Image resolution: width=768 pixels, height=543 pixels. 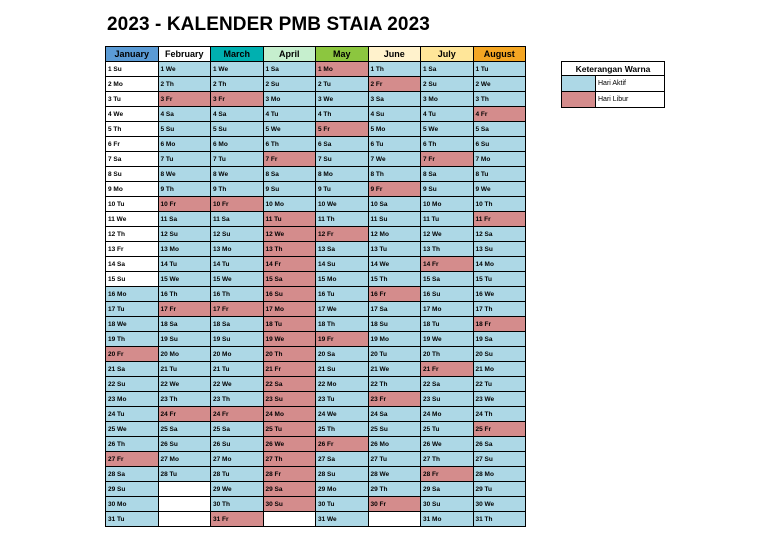 I want to click on calendar-row: 22 Su 22 We 22 We 22 Sa 22 Mo 22 Th 22 Sa 22 Tu, so click(x=315, y=384).